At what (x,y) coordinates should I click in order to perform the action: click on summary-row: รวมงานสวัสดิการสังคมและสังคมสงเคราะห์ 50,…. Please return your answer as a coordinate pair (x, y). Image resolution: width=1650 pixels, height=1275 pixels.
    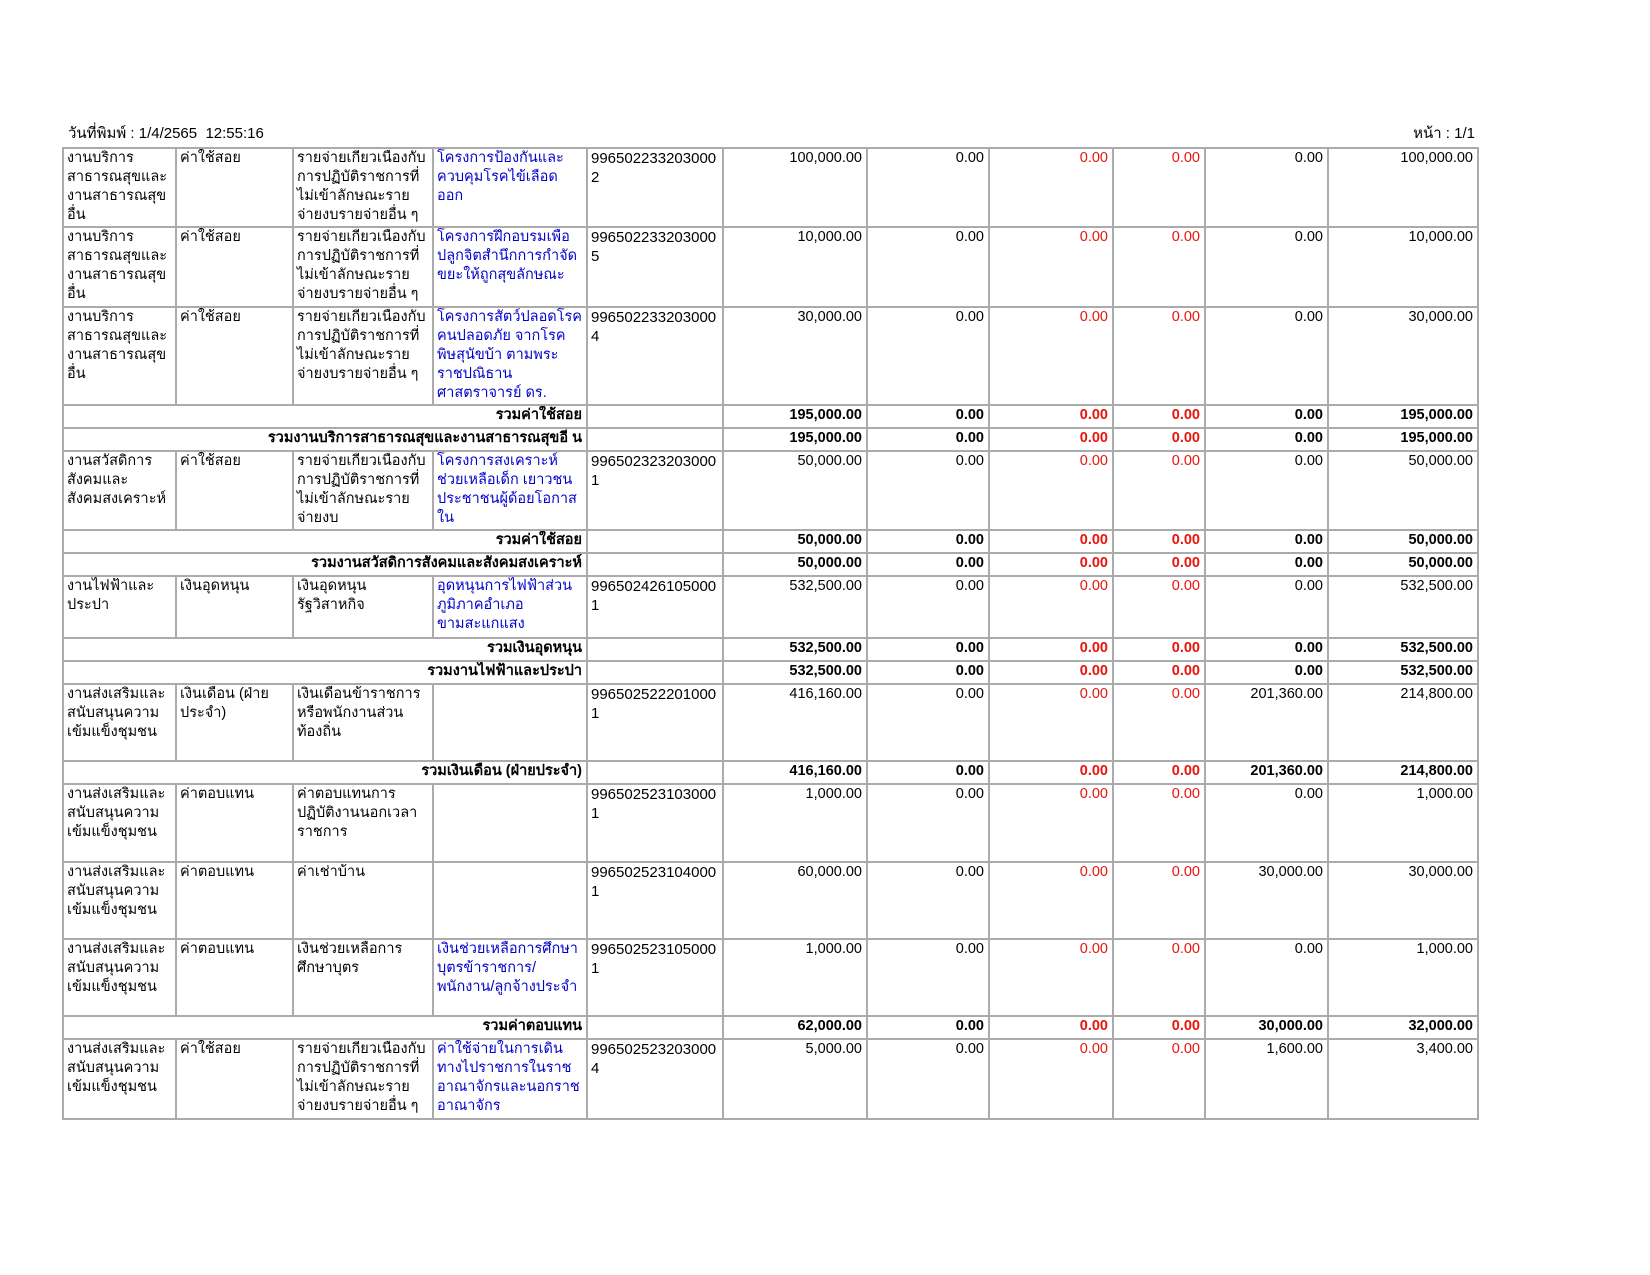
    Looking at the image, I should click on (770, 564).